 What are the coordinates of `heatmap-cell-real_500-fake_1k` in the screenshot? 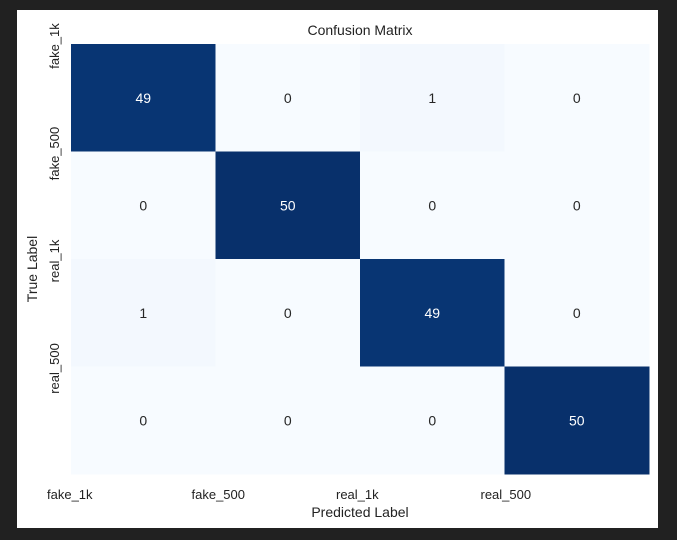 It's located at (143, 420).